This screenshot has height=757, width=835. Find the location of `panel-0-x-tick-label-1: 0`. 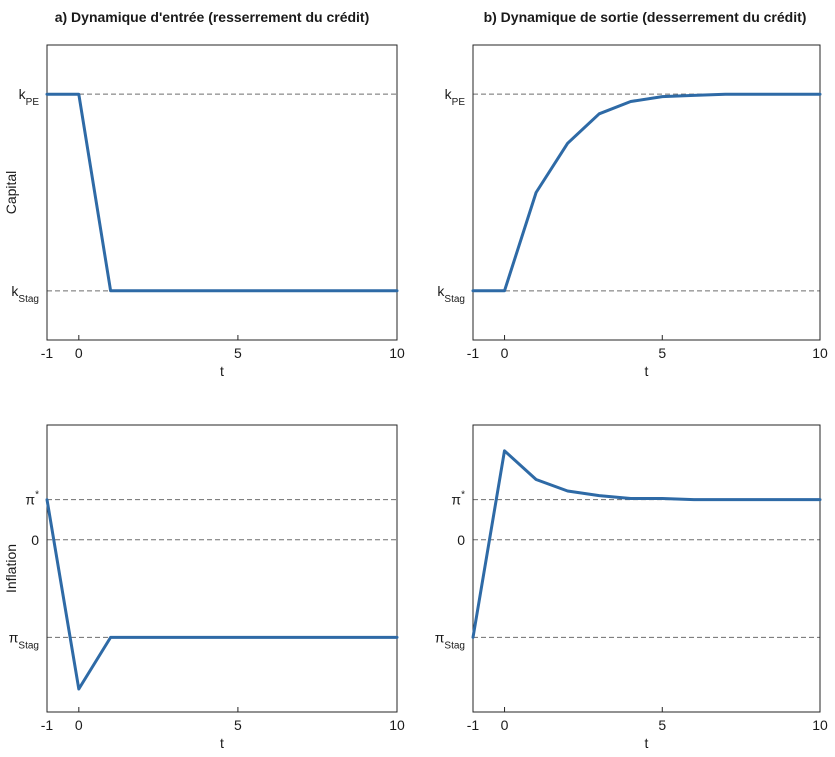

panel-0-x-tick-label-1: 0 is located at coordinates (79, 353).